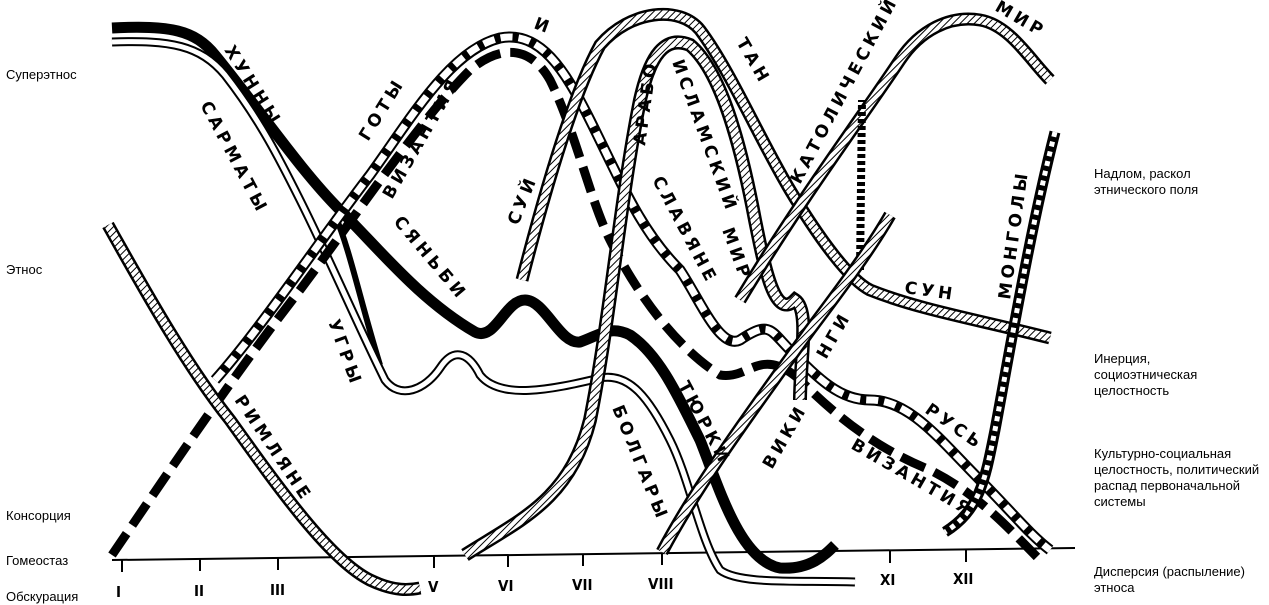 The width and height of the screenshot is (1269, 605). Describe the element at coordinates (887, 580) in the screenshot. I see `century-label: XI` at that location.